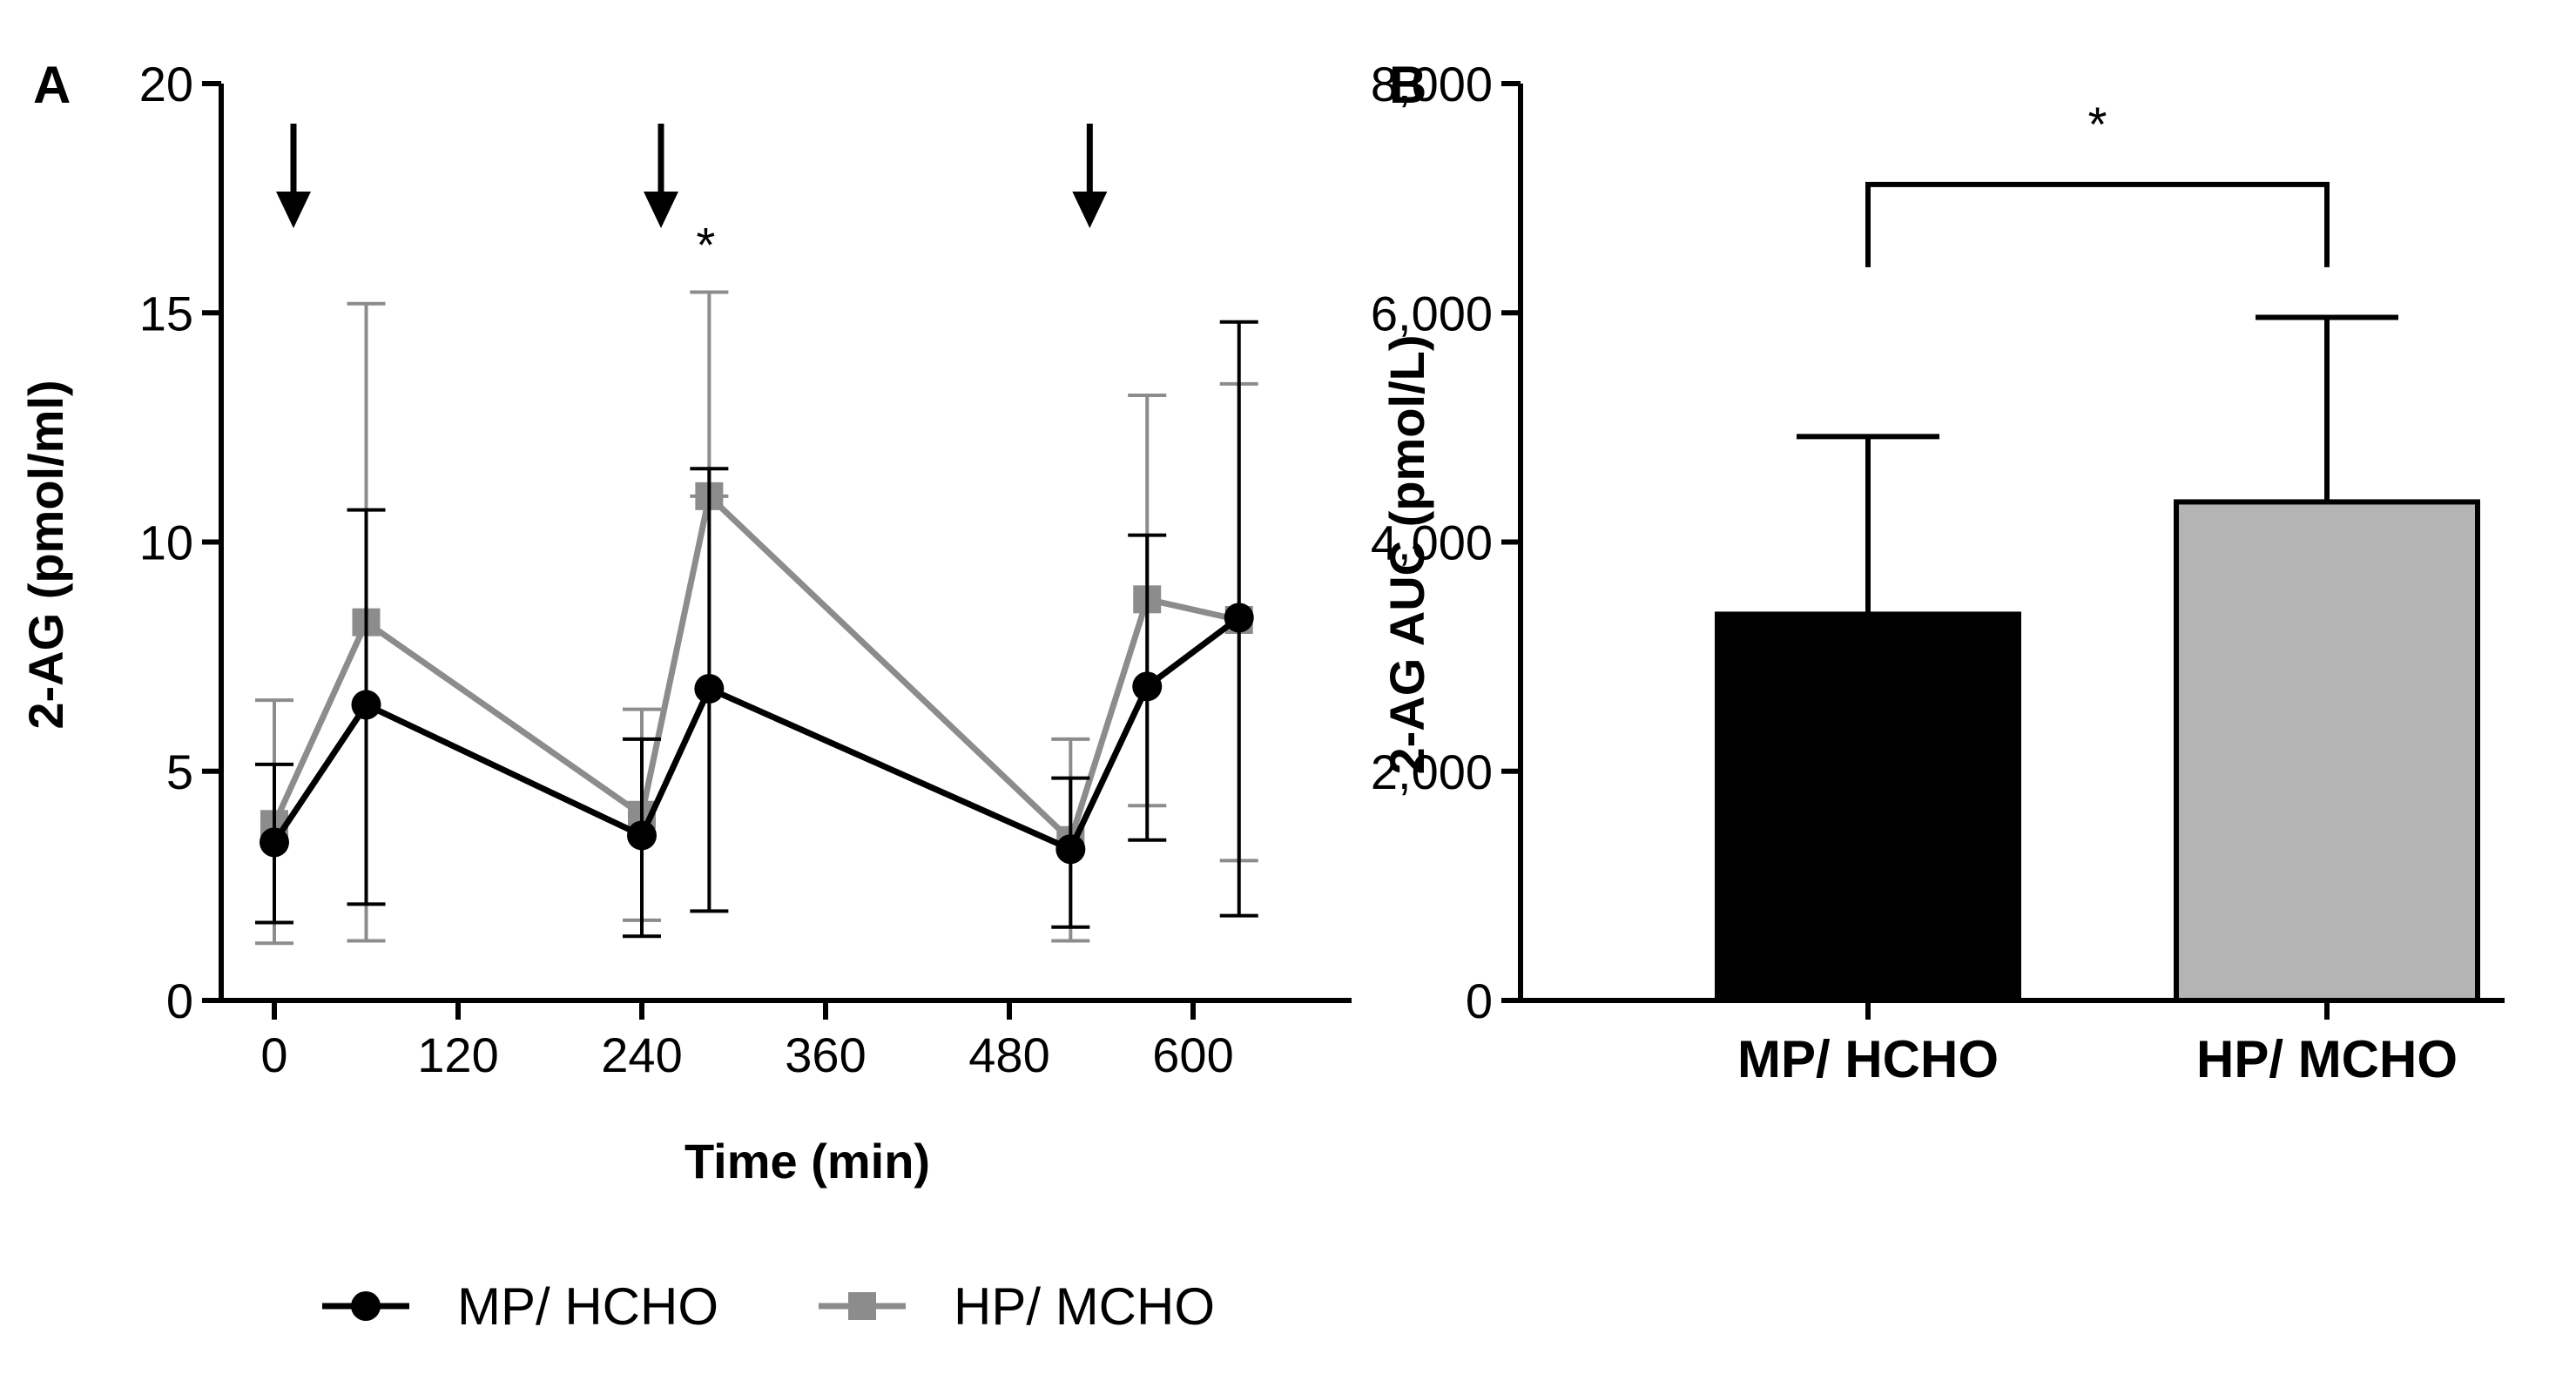 This screenshot has height=1374, width=2576. What do you see at coordinates (179, 1000) in the screenshot?
I see `panel-a-y-tick-label: 0` at bounding box center [179, 1000].